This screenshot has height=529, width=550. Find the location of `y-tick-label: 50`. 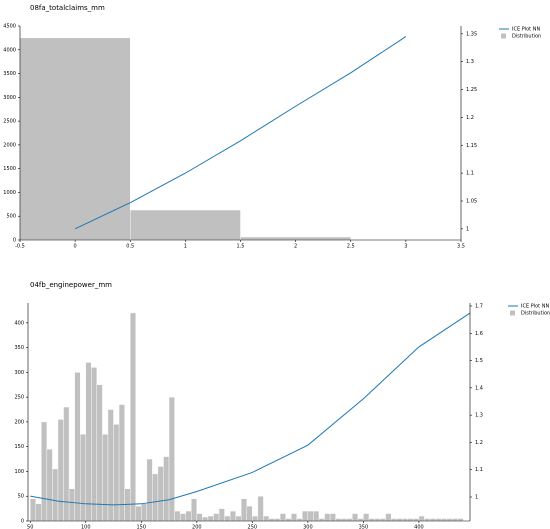

y-tick-label: 50 is located at coordinates (21, 497).